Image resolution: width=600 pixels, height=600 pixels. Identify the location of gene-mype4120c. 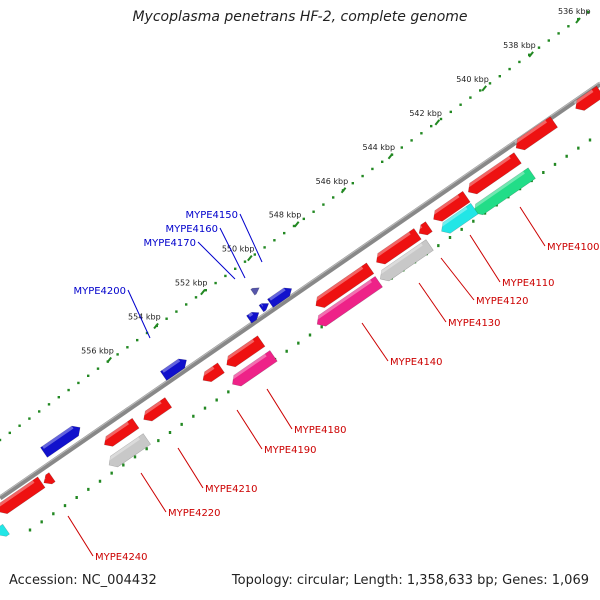
(405, 262).